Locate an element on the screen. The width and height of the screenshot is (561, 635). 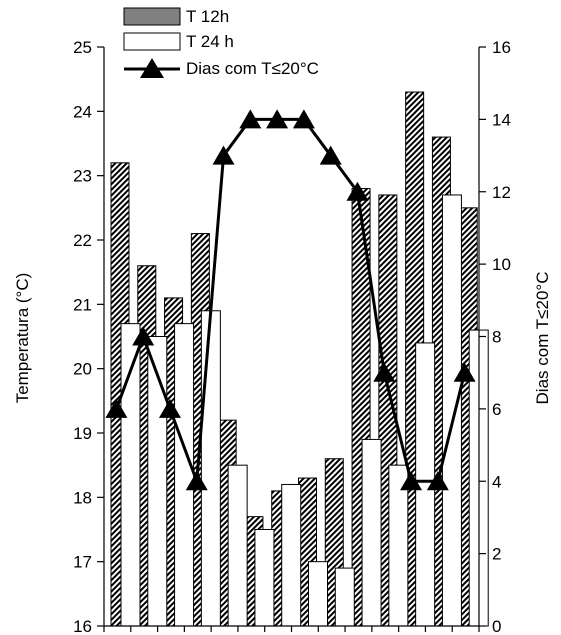
y-tick-label: 22 is located at coordinates (82, 240).